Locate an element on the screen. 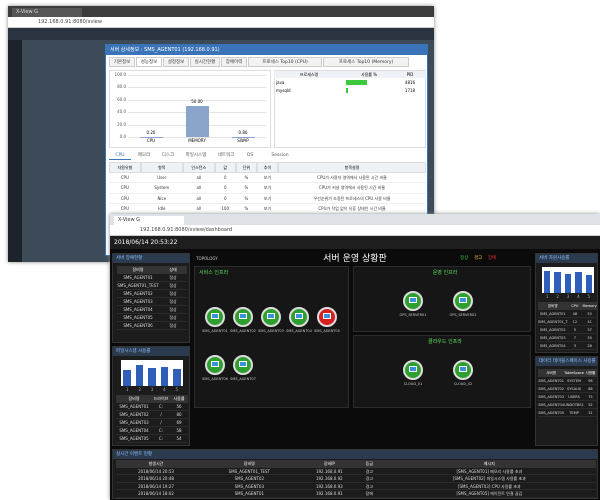 The image size is (600, 500). tab: 프로세스 Top10 (CPU) is located at coordinates (285, 62).